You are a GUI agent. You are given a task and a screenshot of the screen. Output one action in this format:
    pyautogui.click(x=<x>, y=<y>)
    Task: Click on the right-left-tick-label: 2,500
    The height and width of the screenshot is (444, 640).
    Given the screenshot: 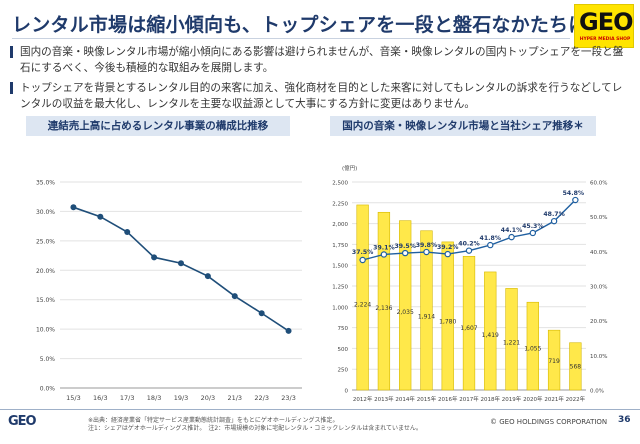 What is the action you would take?
    pyautogui.click(x=340, y=184)
    